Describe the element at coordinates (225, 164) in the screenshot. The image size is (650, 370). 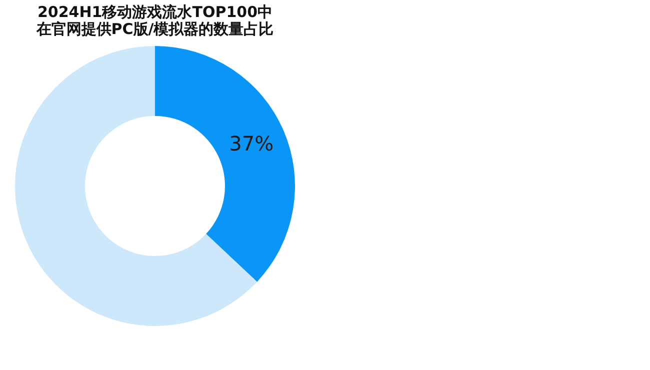
I see `donut-slice` at that location.